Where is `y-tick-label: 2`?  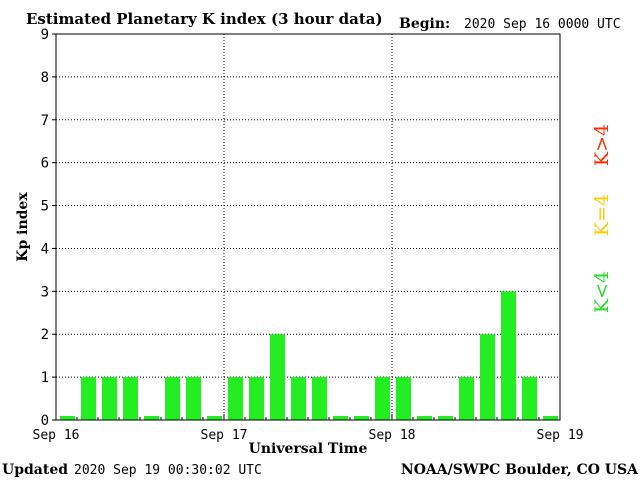
y-tick-label: 2 is located at coordinates (45, 335).